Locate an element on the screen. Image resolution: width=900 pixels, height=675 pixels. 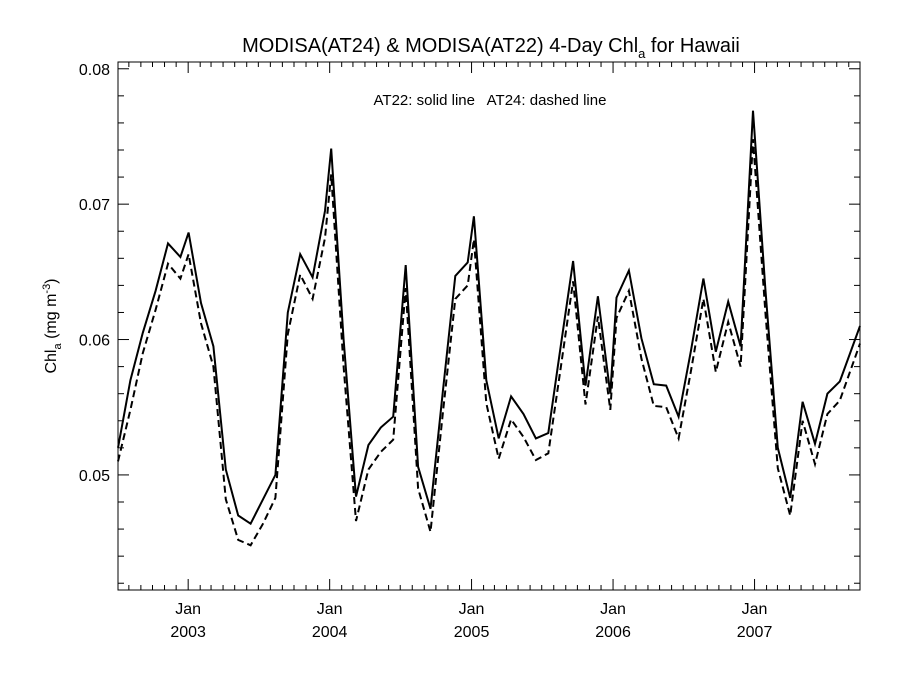
x-tick-label-year: 2003 is located at coordinates (188, 632).